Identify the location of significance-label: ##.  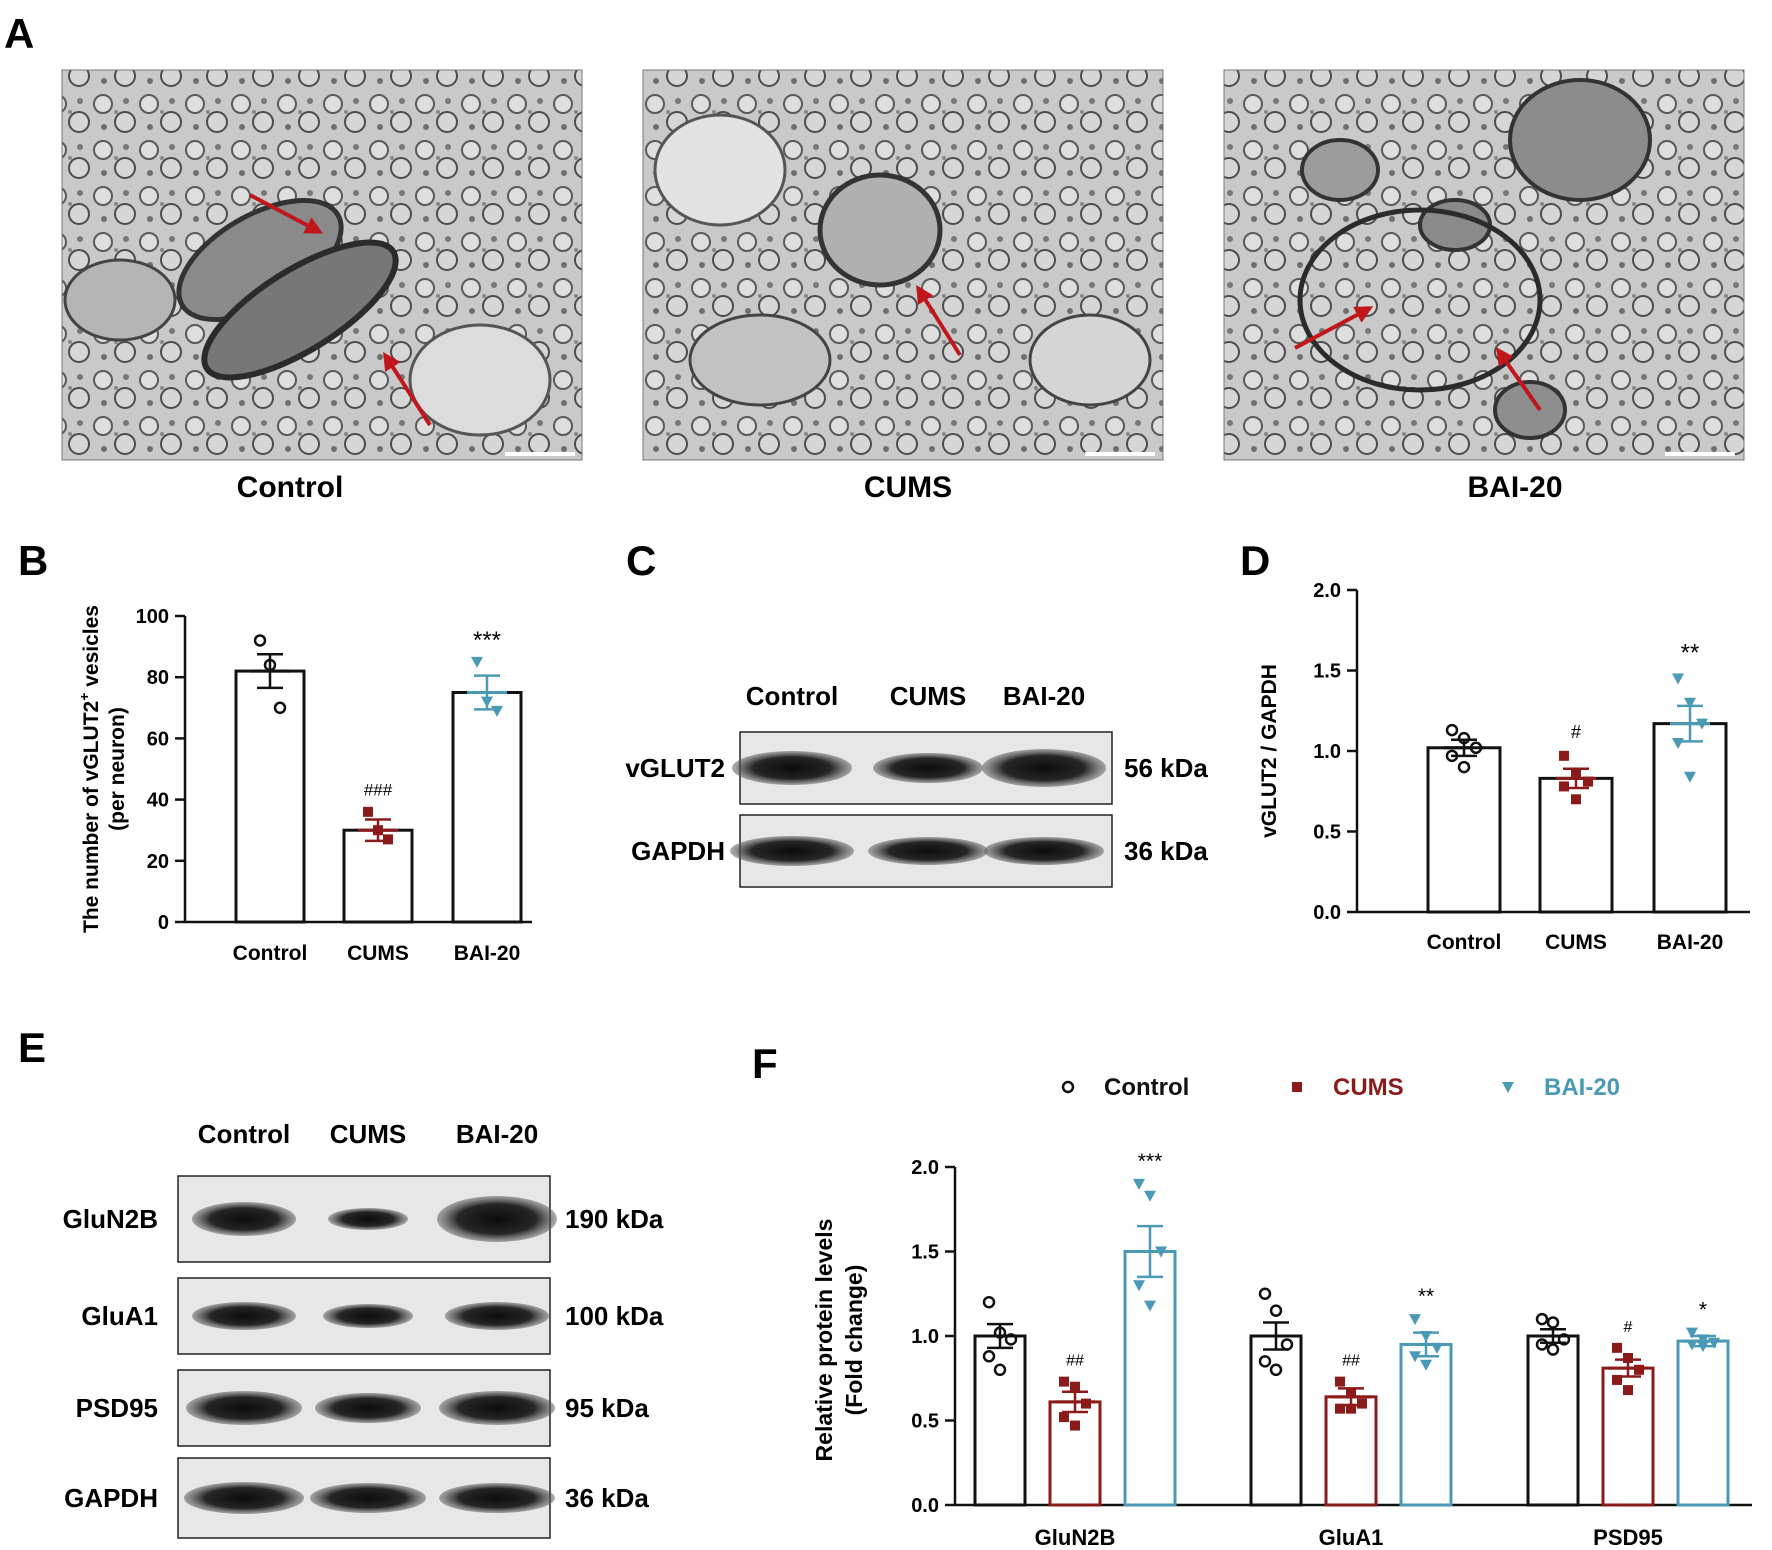
(1075, 1361).